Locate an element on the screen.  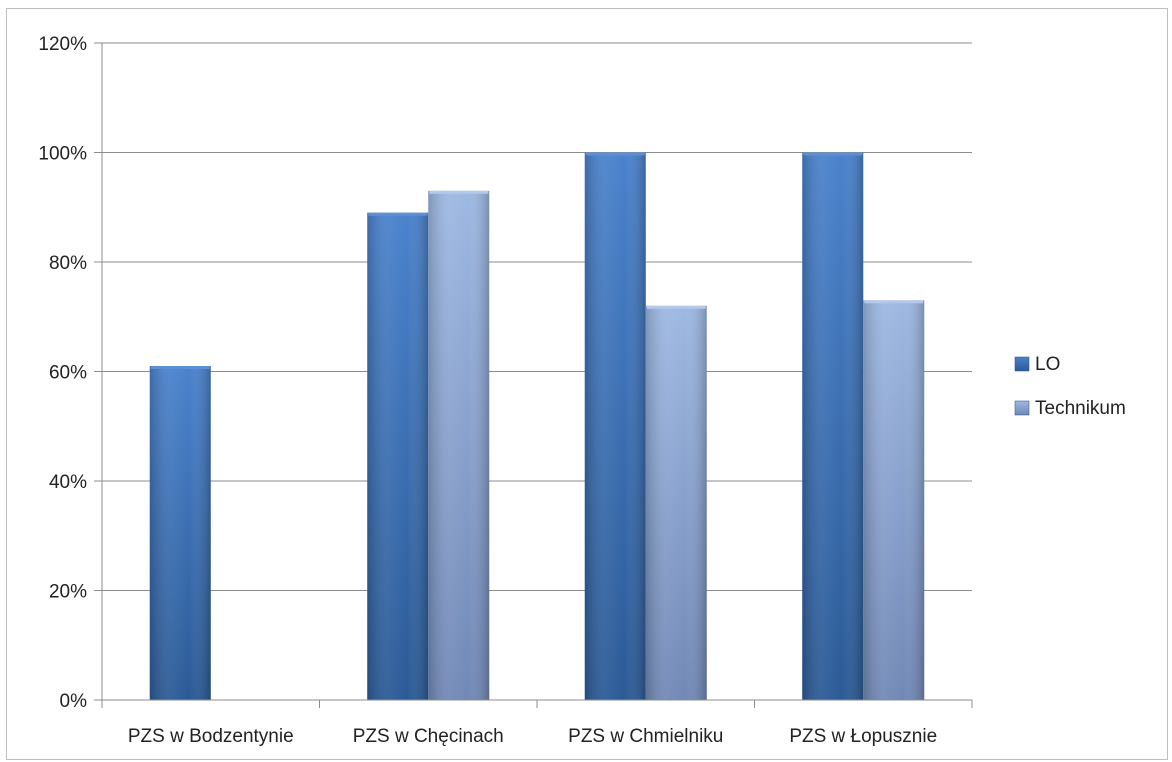
legend: LO Technikum is located at coordinates (1070, 386).